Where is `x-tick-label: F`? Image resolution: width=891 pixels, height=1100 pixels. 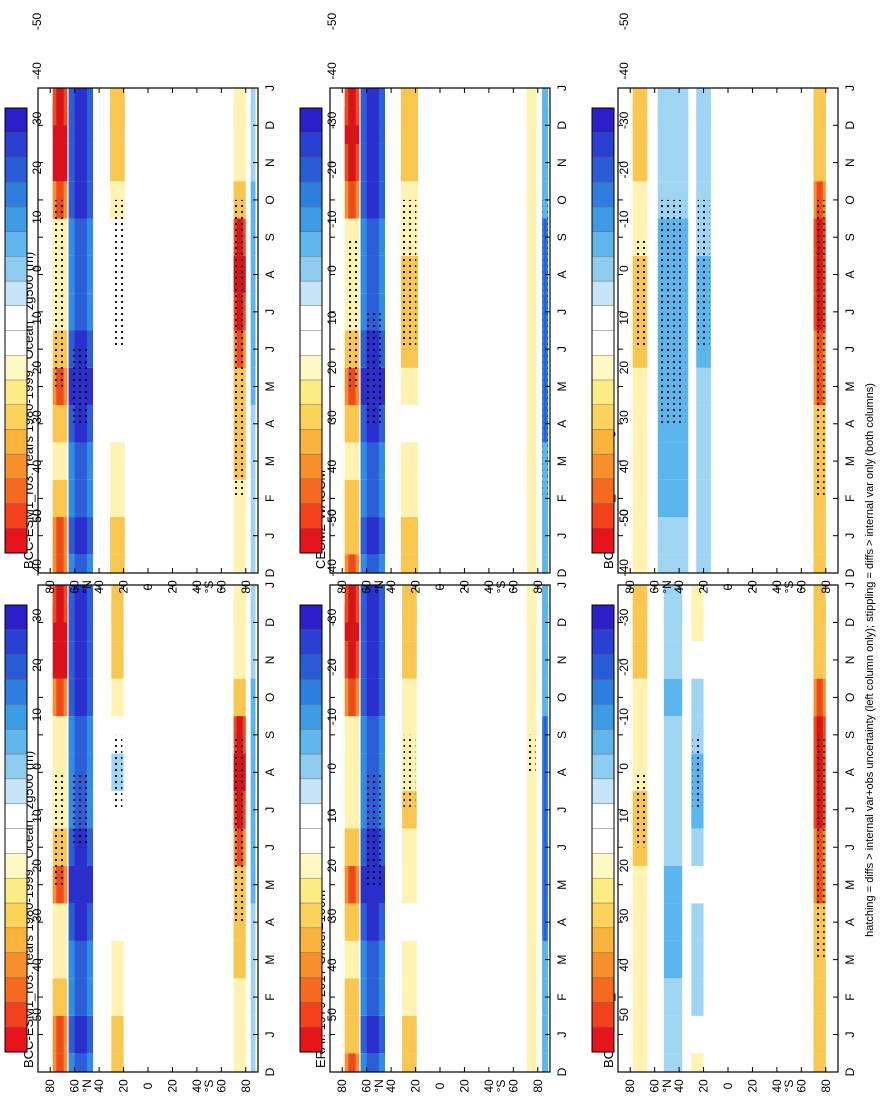 x-tick-label: F is located at coordinates (850, 498).